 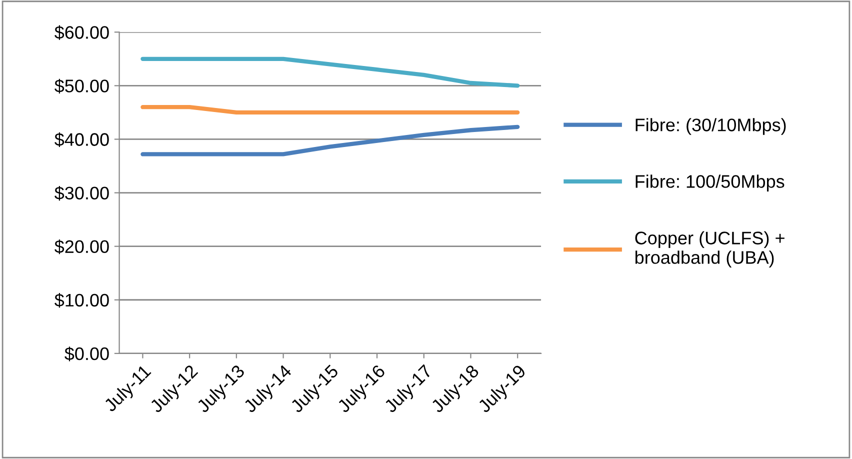 What do you see at coordinates (81, 140) in the screenshot?
I see `y-tick-label: $40.00` at bounding box center [81, 140].